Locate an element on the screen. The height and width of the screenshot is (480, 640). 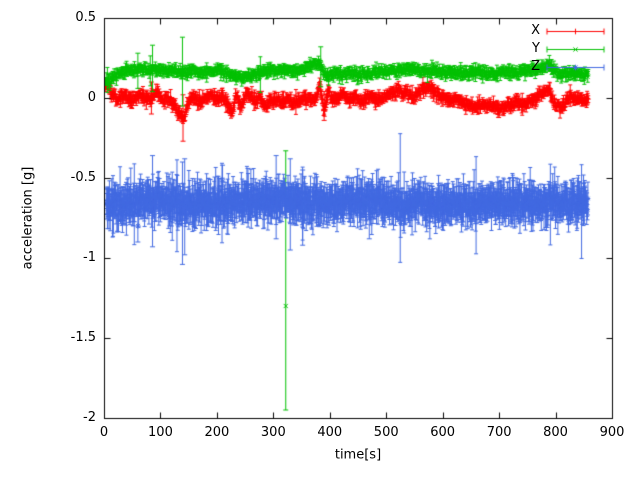
x-tick-label: 400 is located at coordinates (330, 432).